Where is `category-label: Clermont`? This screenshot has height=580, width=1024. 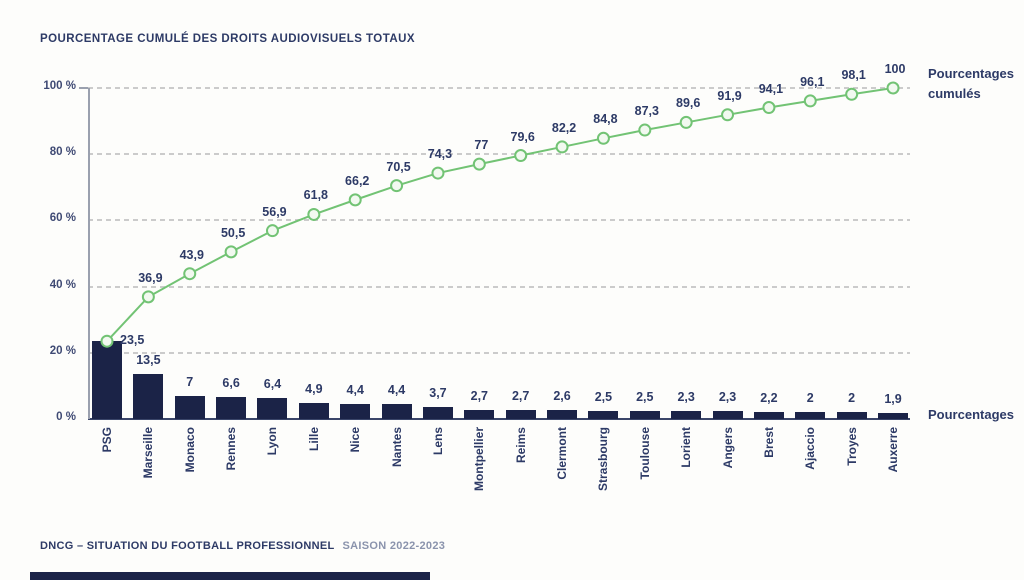 category-label: Clermont is located at coordinates (562, 453).